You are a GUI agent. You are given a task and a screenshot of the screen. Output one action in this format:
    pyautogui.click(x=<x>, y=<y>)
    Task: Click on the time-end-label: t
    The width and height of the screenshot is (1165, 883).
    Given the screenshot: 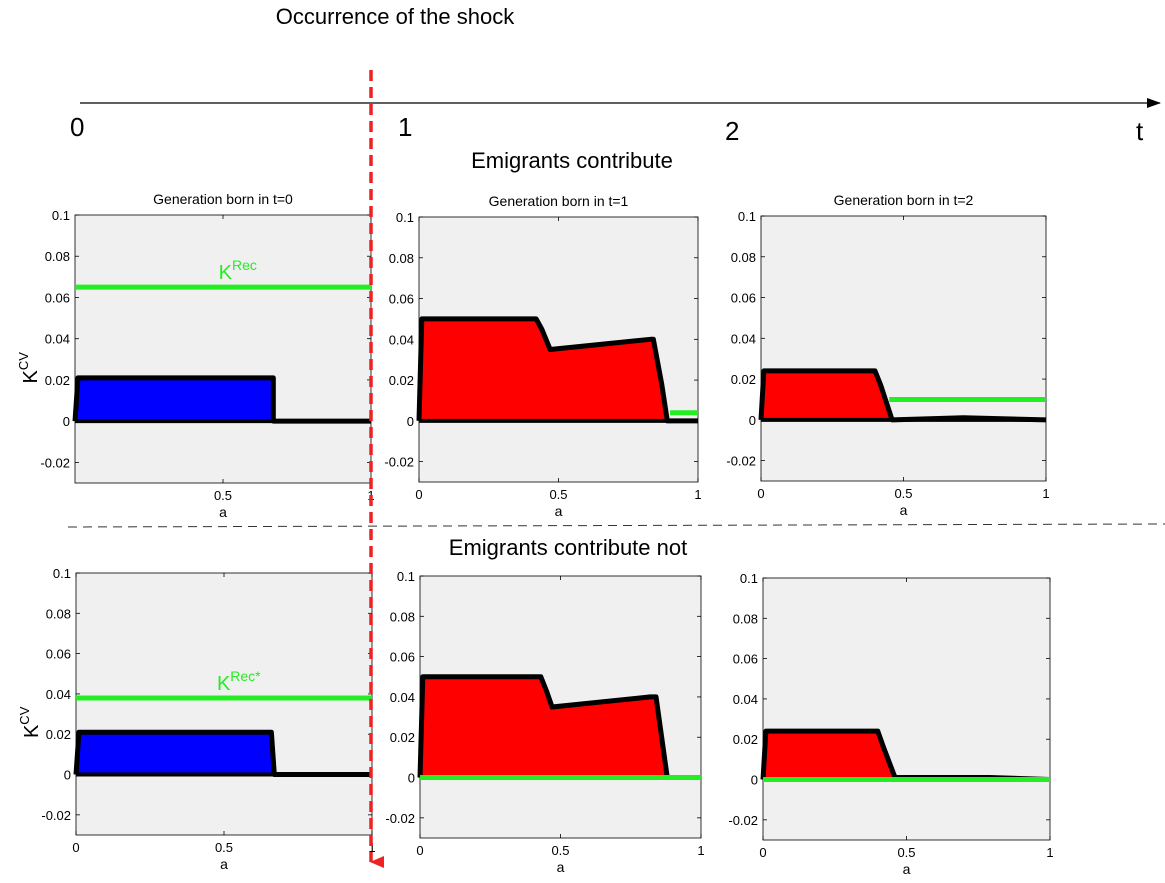 What is the action you would take?
    pyautogui.click(x=1140, y=131)
    